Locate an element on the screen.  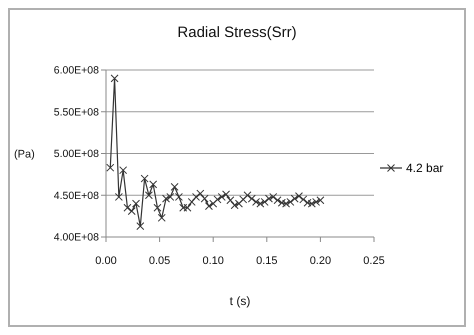
x-tick-label: 0.05 is located at coordinates (159, 260).